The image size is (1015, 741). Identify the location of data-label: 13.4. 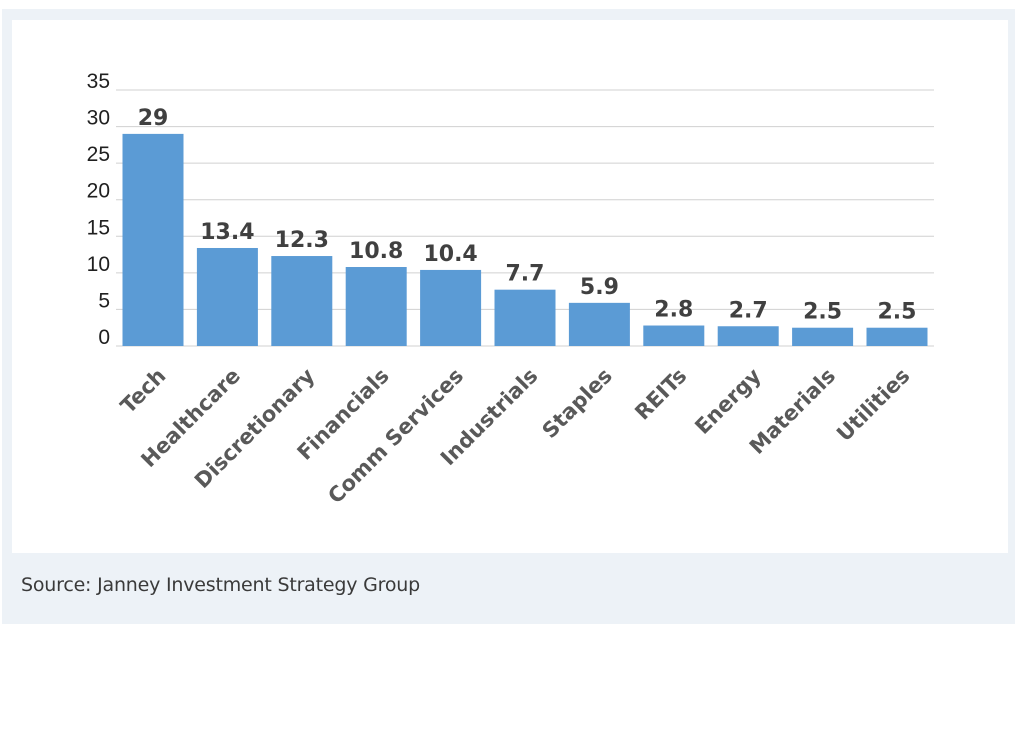
(227, 232).